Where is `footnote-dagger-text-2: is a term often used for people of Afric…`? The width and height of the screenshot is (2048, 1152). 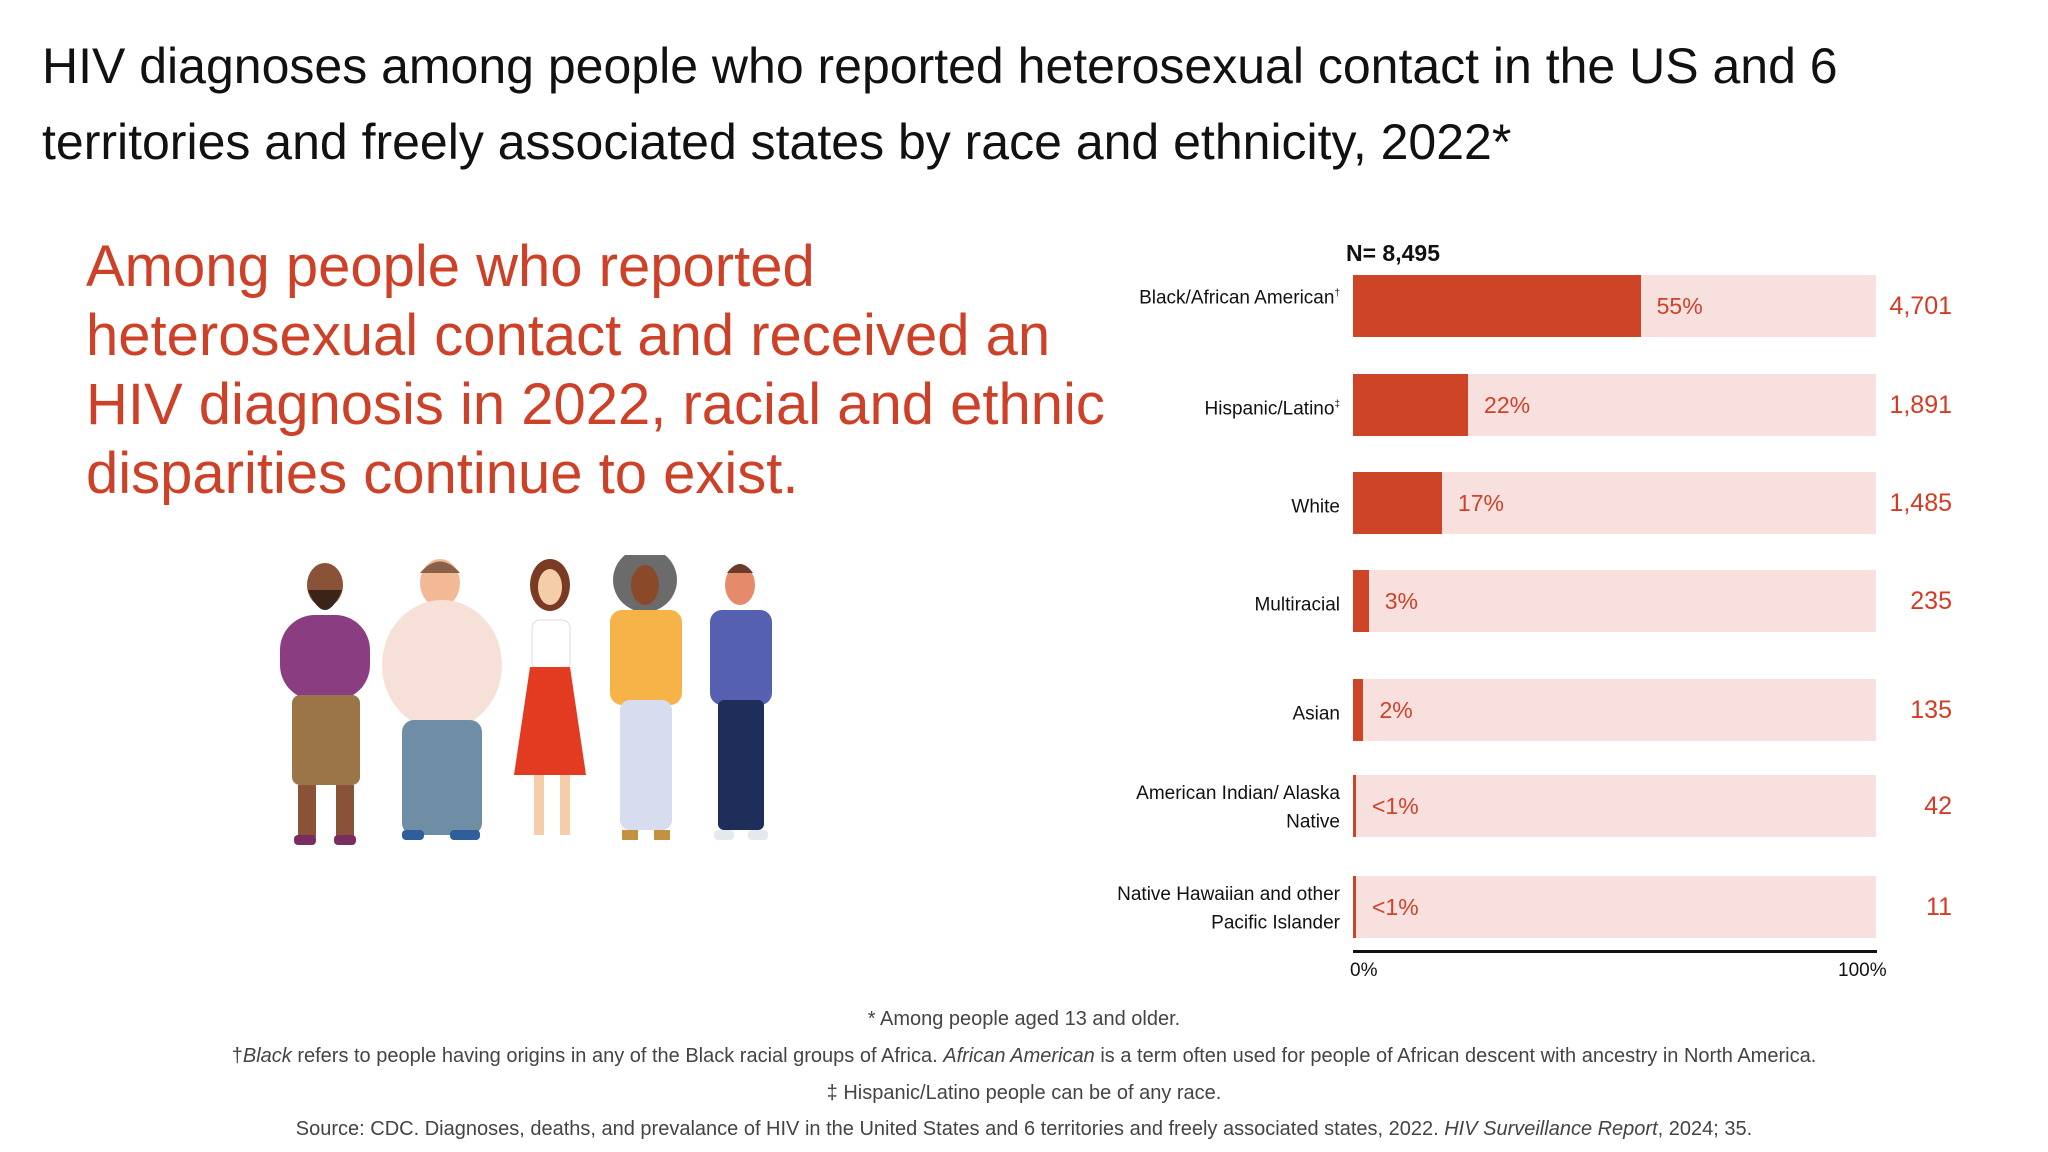 footnote-dagger-text-2: is a term often used for people of Afric… is located at coordinates (1455, 1056).